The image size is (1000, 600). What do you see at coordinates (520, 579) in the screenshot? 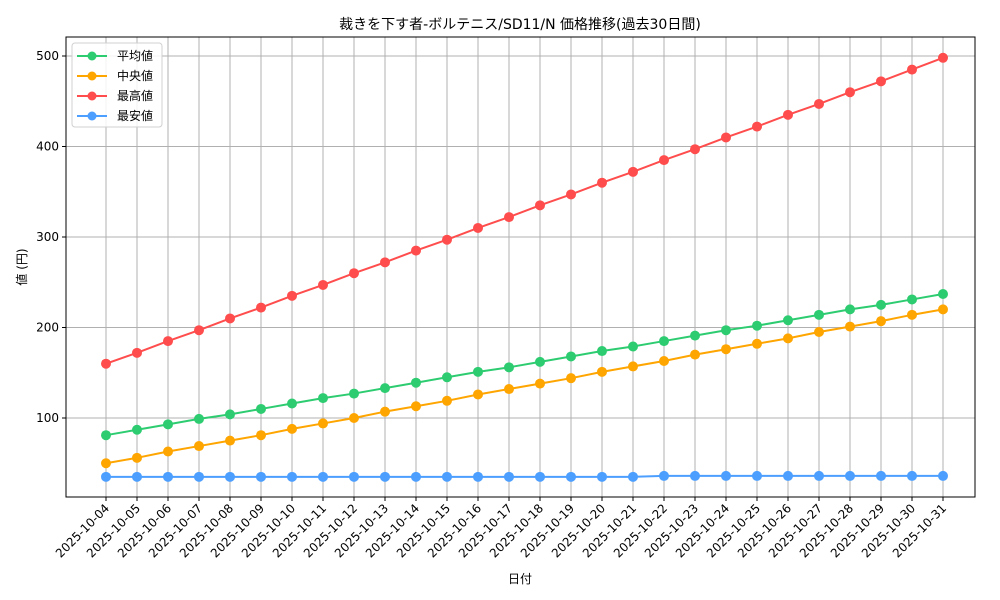
I see `x-axis-label: 日付` at bounding box center [520, 579].